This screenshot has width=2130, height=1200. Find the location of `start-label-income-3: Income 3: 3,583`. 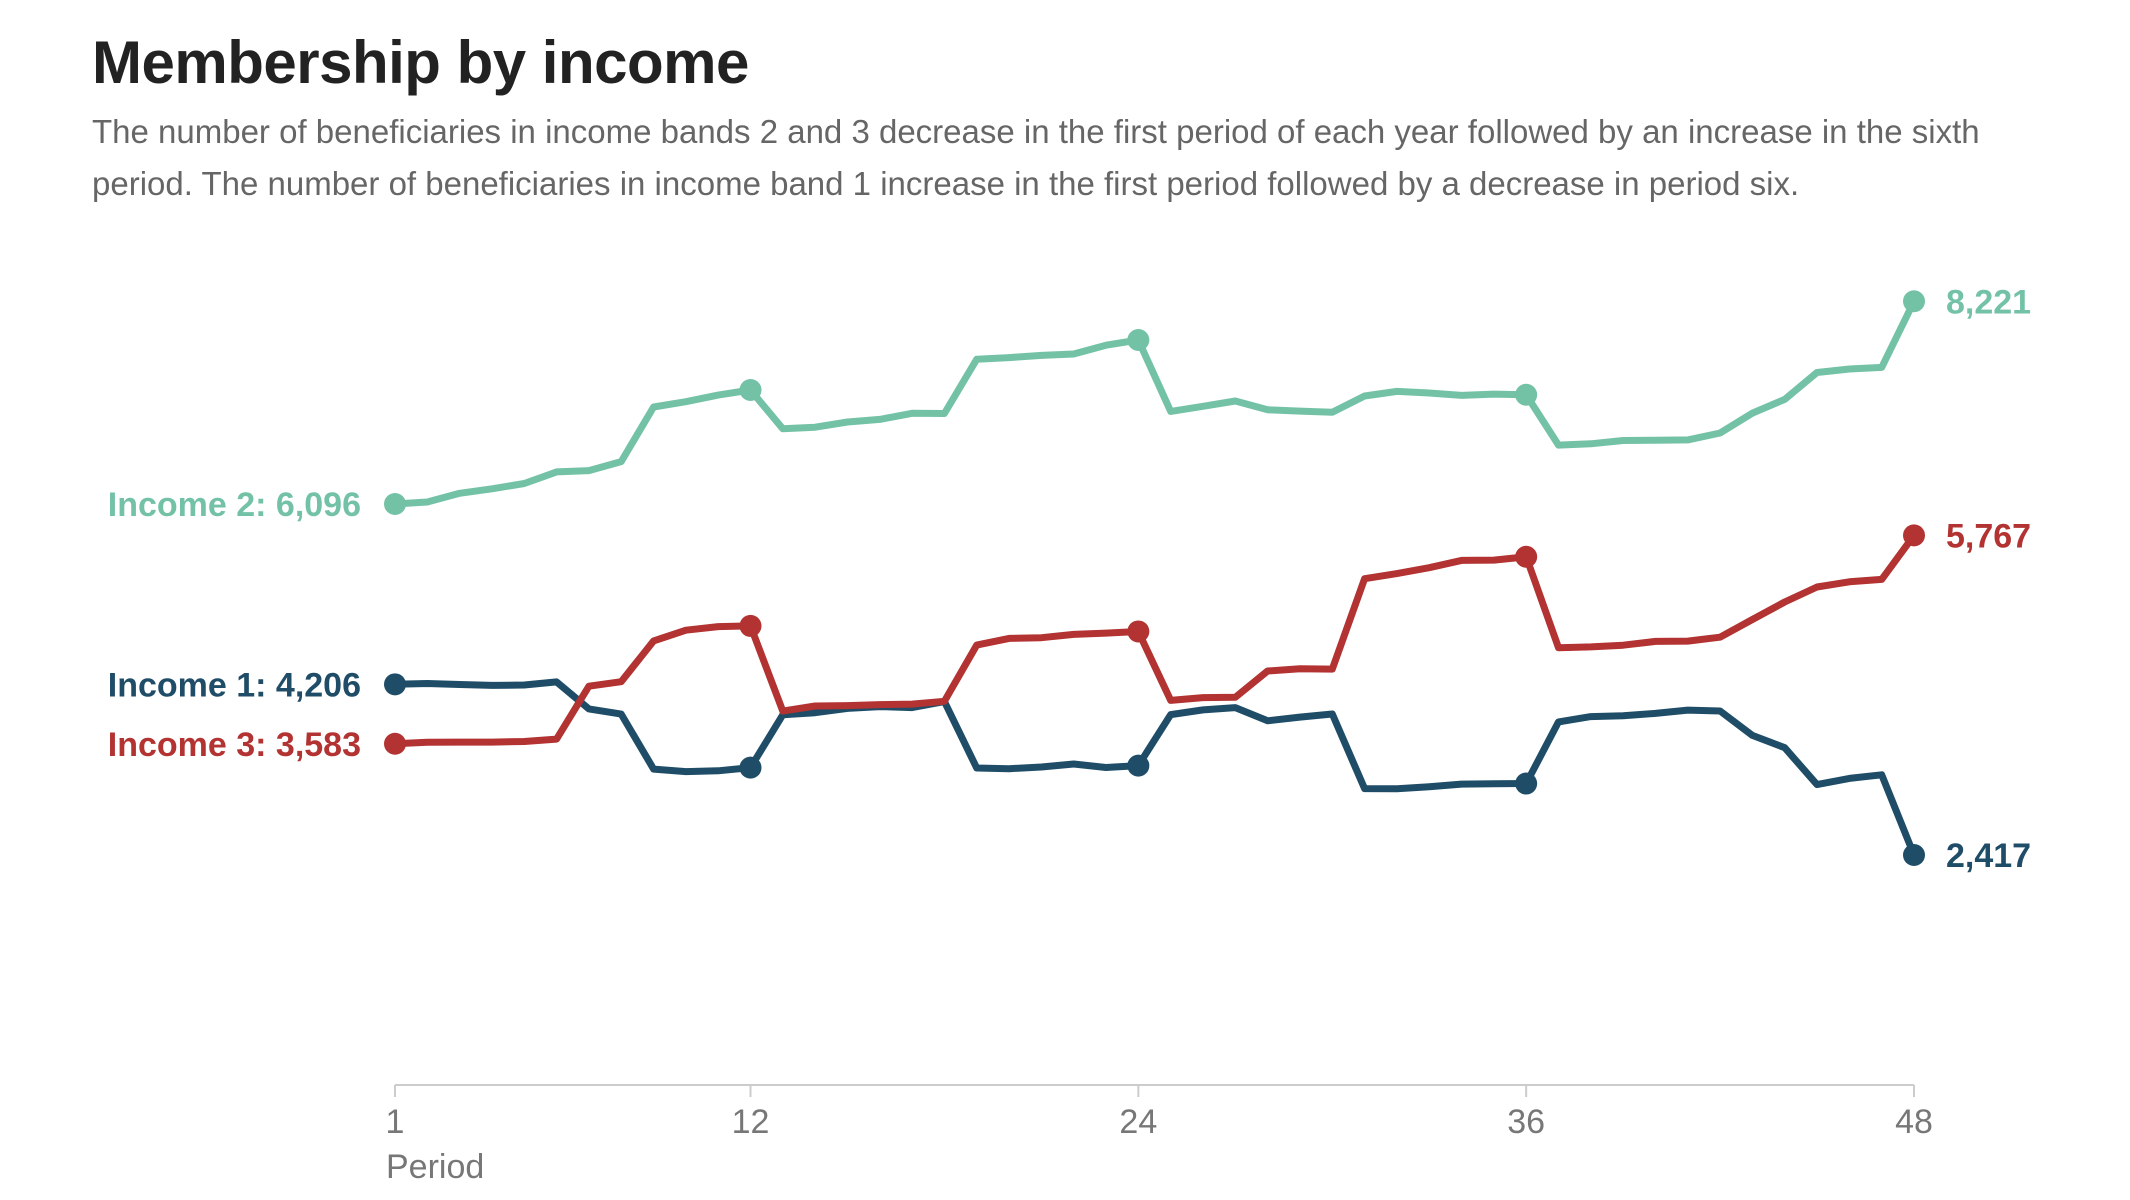

start-label-income-3: Income 3: 3,583 is located at coordinates (234, 745).